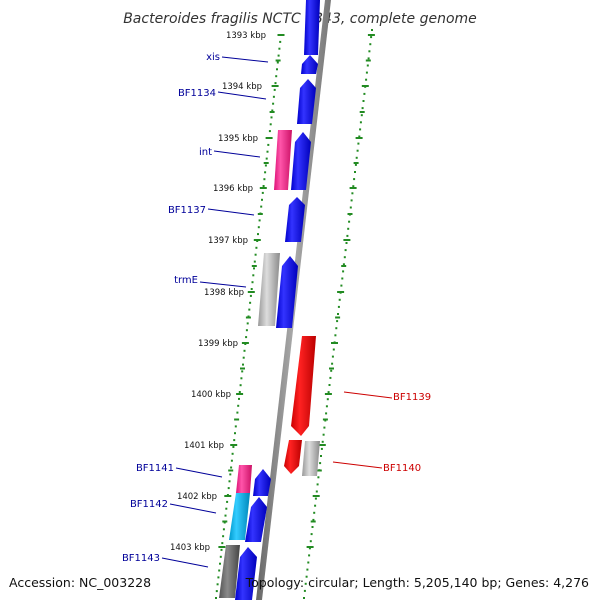  What do you see at coordinates (246, 573) in the screenshot?
I see `gene-arrow-BF1143` at bounding box center [246, 573].